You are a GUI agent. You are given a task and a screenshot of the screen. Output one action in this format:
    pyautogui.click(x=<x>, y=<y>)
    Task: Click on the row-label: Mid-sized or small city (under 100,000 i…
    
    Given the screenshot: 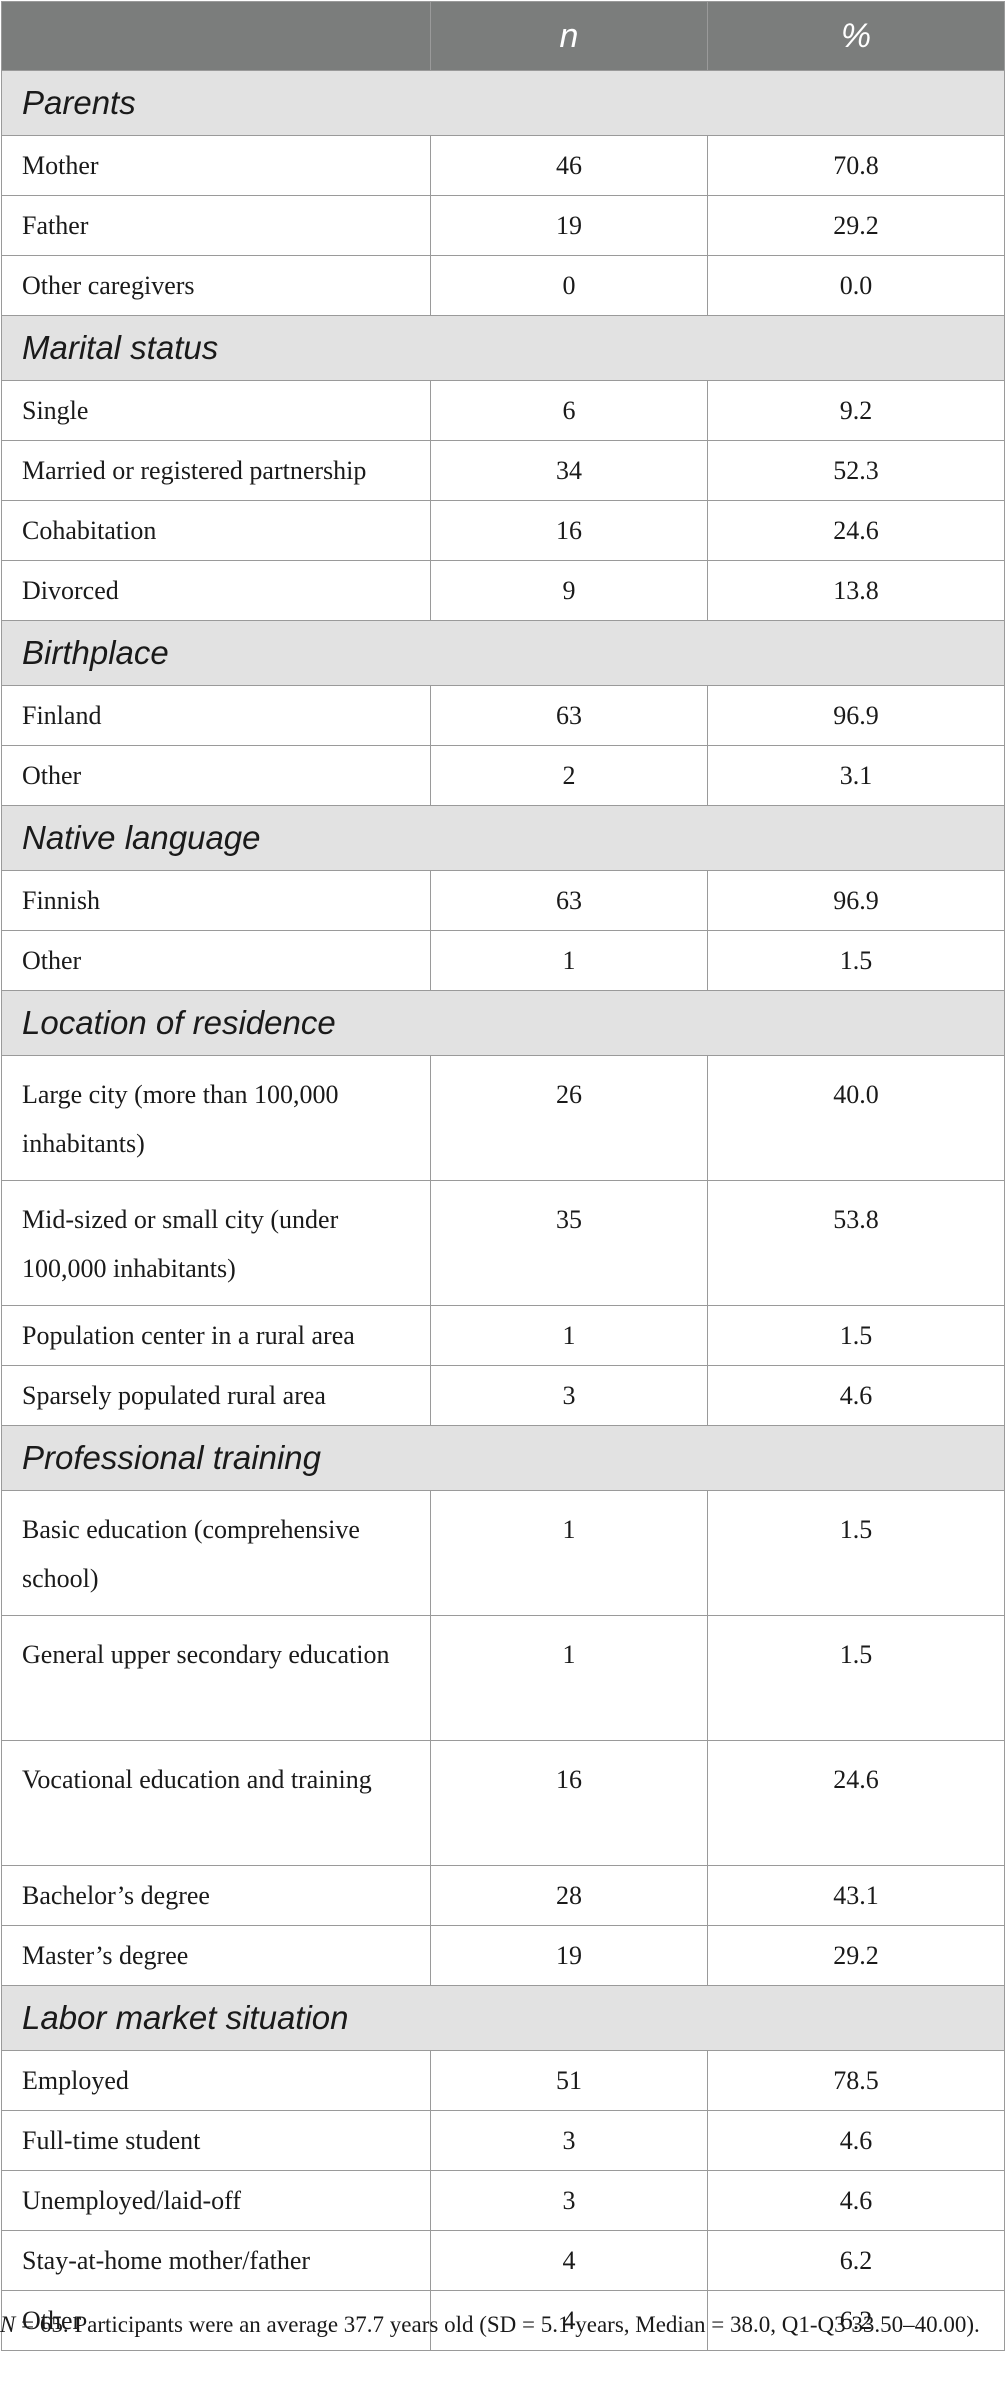 What is the action you would take?
    pyautogui.click(x=216, y=1243)
    